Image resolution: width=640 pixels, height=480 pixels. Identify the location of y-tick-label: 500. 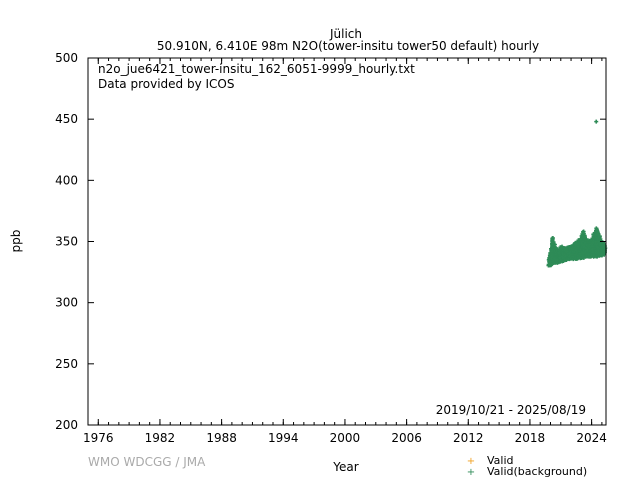
(66, 58).